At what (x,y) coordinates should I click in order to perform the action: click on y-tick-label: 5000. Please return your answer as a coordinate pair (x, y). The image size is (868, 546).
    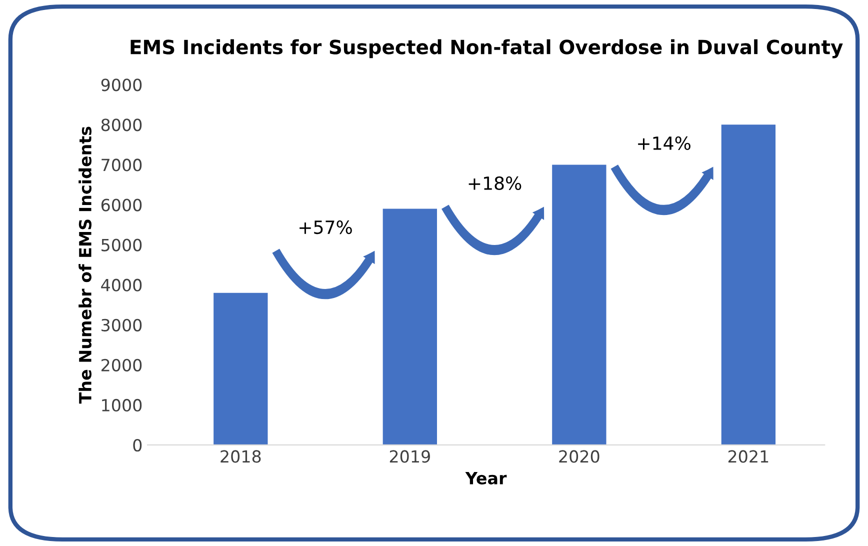
    Looking at the image, I should click on (122, 245).